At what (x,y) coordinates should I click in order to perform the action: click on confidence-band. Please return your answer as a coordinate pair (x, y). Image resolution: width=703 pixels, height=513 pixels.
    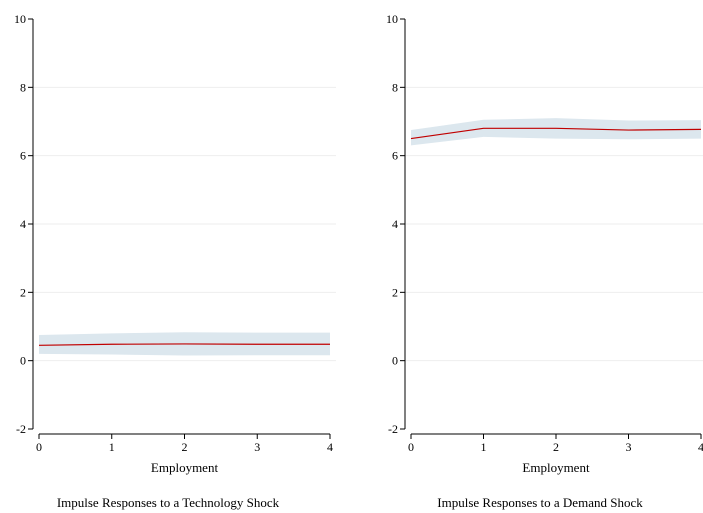
    Looking at the image, I should click on (556, 132).